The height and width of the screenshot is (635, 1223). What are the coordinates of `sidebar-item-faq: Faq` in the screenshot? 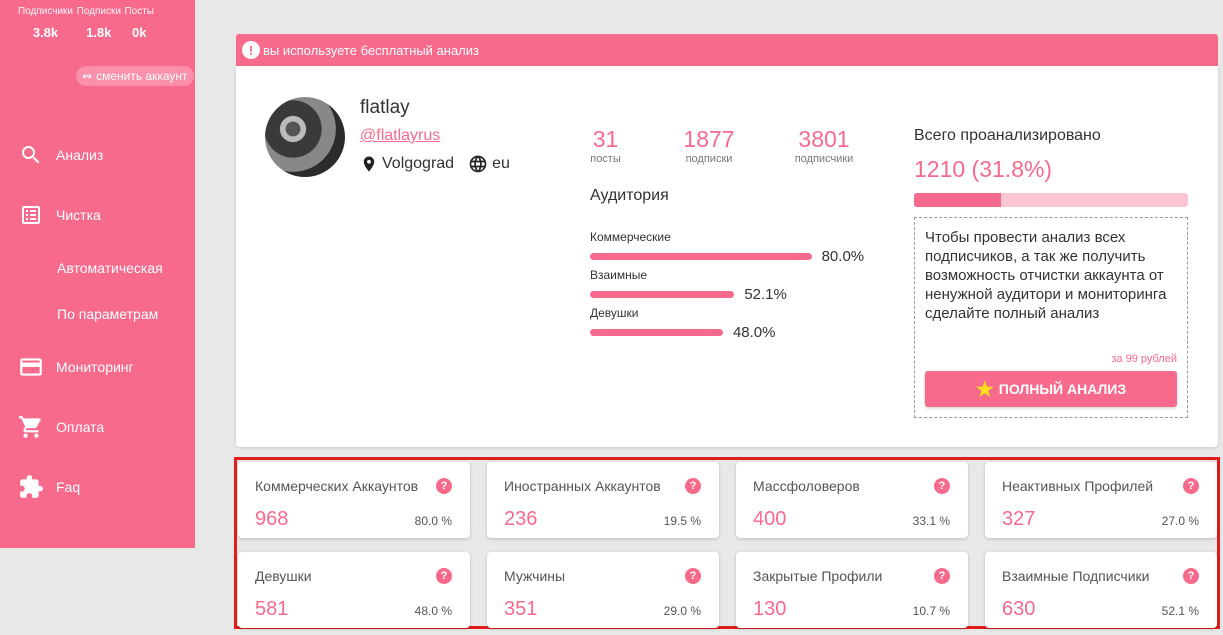 It's located at (97, 487).